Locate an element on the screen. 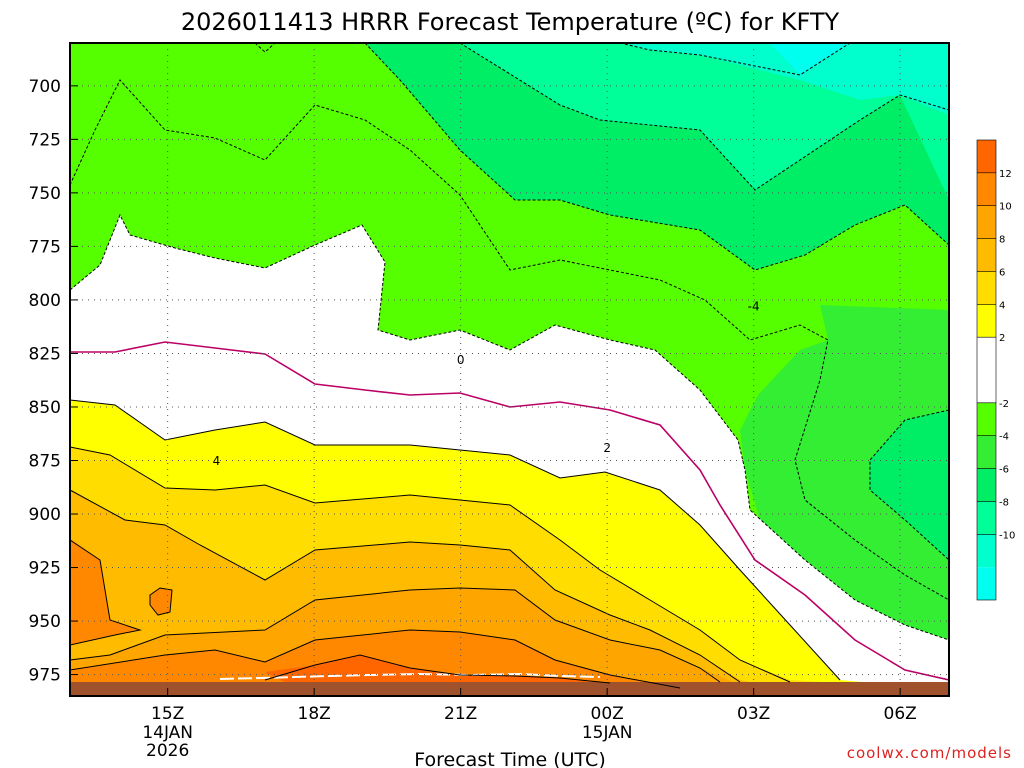 The height and width of the screenshot is (768, 1024). contour-plus8b is located at coordinates (395, 635).